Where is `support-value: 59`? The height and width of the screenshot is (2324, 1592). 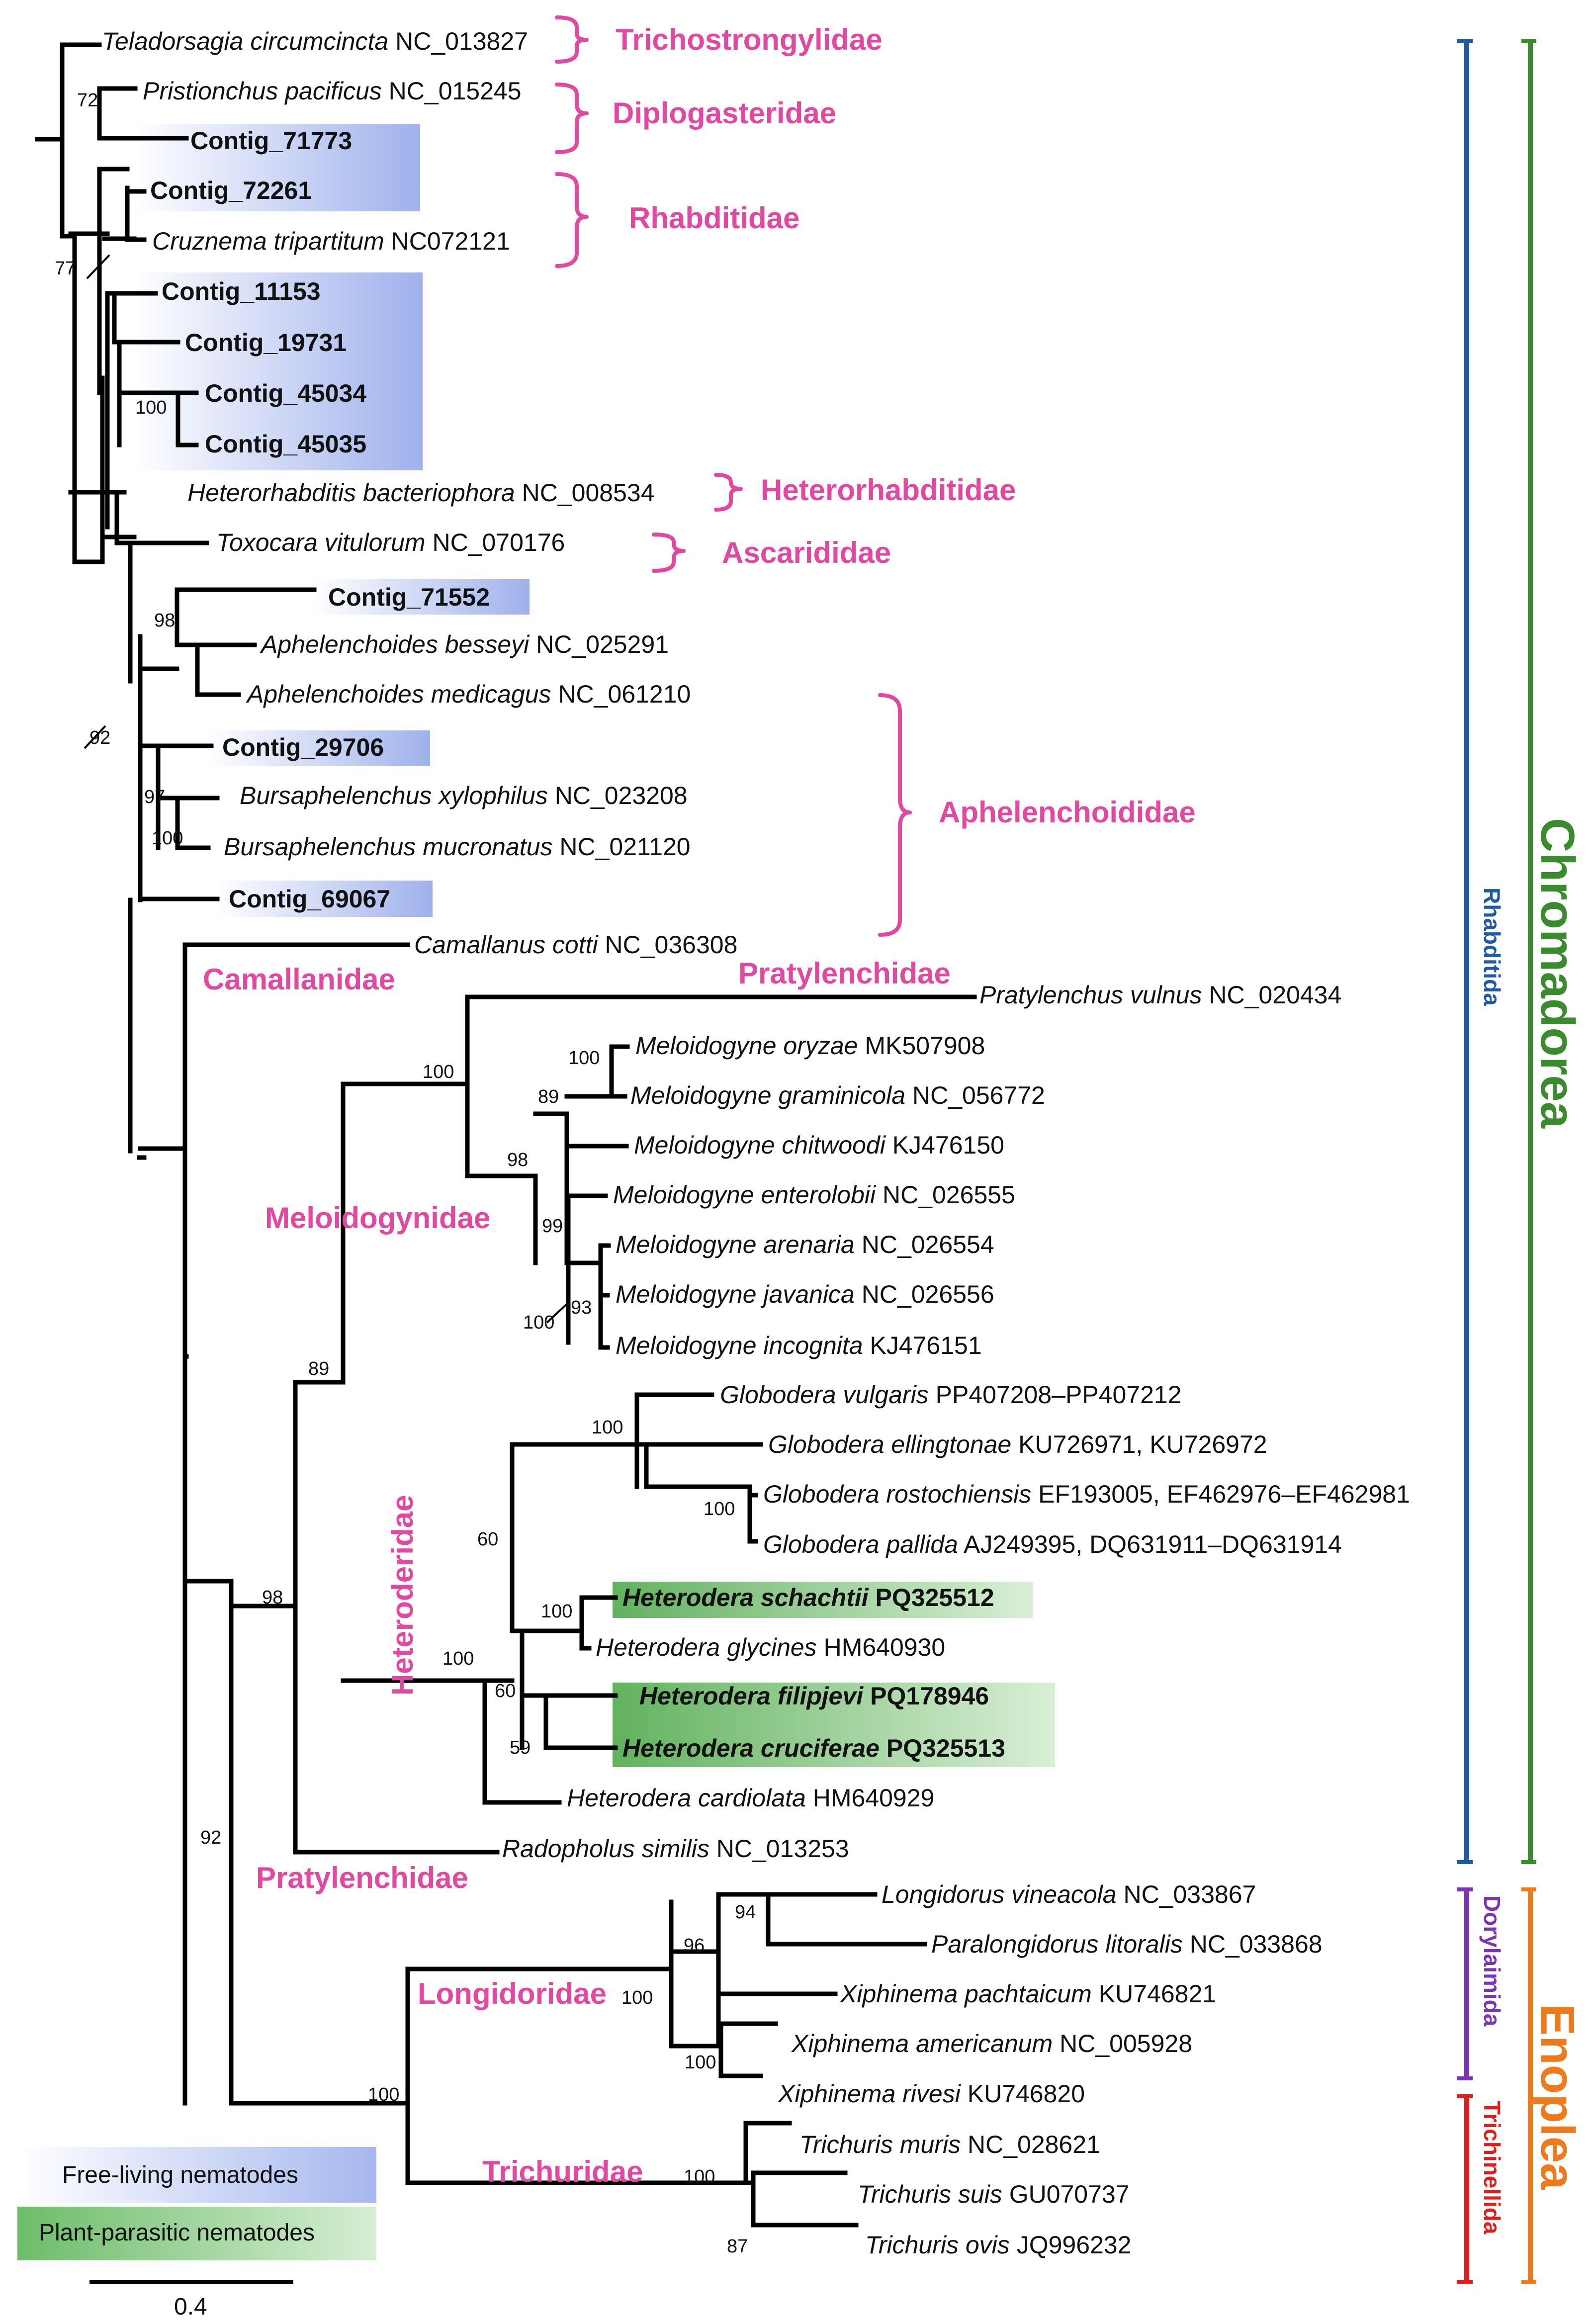
support-value: 59 is located at coordinates (520, 1747).